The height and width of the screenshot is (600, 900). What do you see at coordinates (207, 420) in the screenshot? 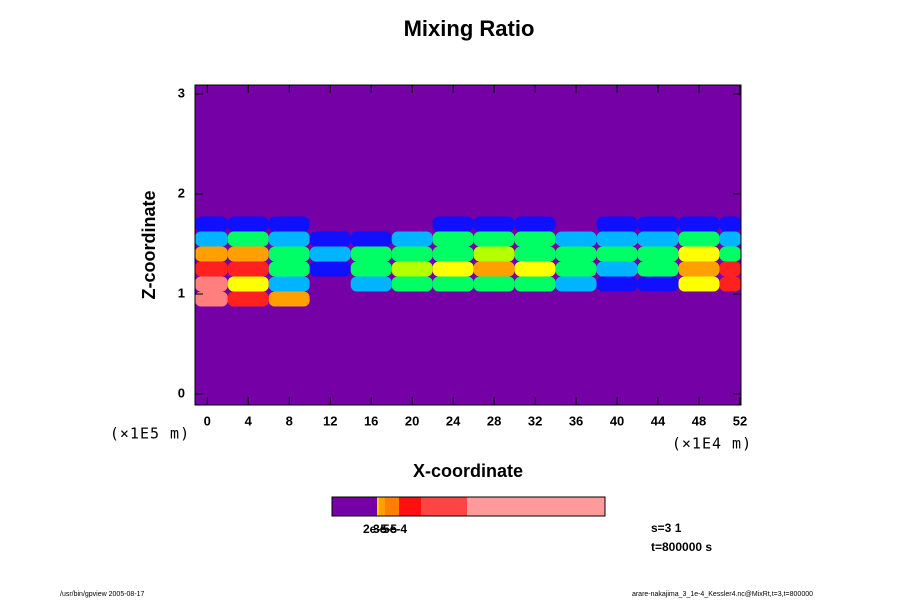
I see `x-tick-label: 0` at bounding box center [207, 420].